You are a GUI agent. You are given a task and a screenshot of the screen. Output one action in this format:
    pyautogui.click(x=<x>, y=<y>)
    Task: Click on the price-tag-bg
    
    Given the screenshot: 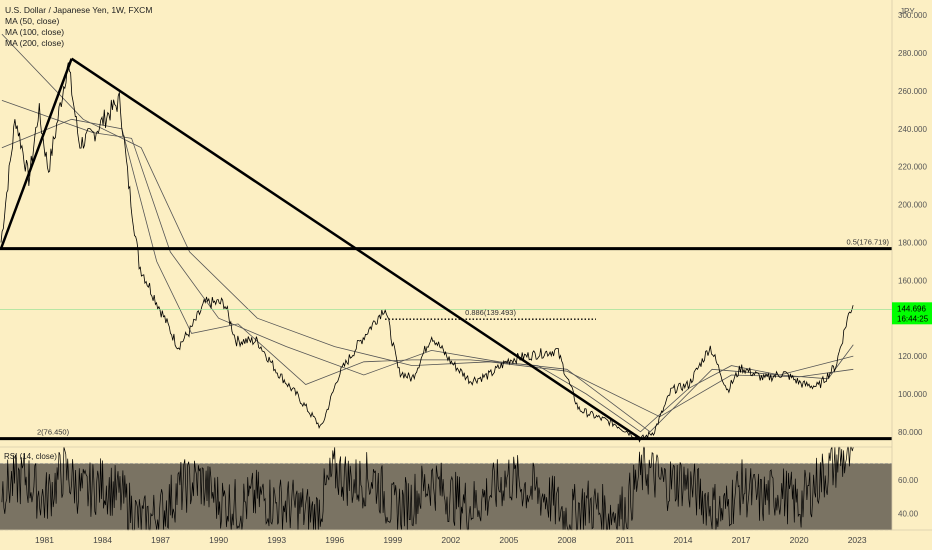 What is the action you would take?
    pyautogui.click(x=912, y=313)
    